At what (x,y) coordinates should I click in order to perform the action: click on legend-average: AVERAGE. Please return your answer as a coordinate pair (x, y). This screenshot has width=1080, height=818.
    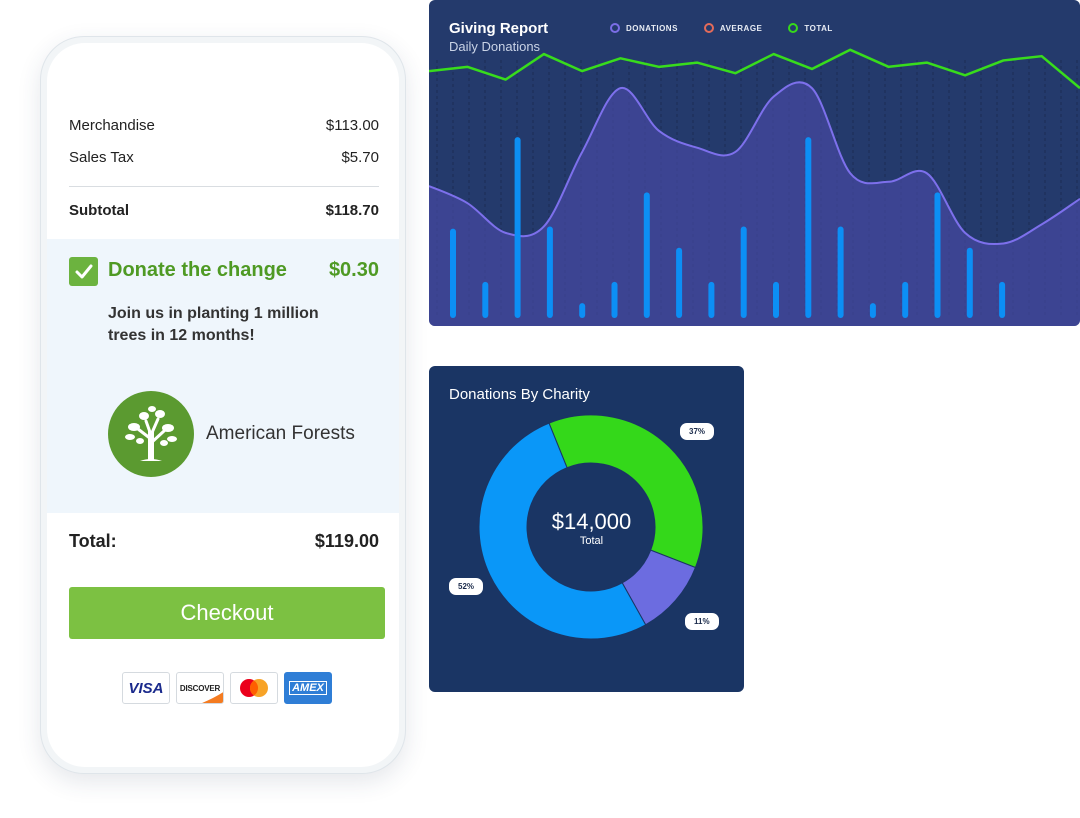
    Looking at the image, I should click on (733, 28).